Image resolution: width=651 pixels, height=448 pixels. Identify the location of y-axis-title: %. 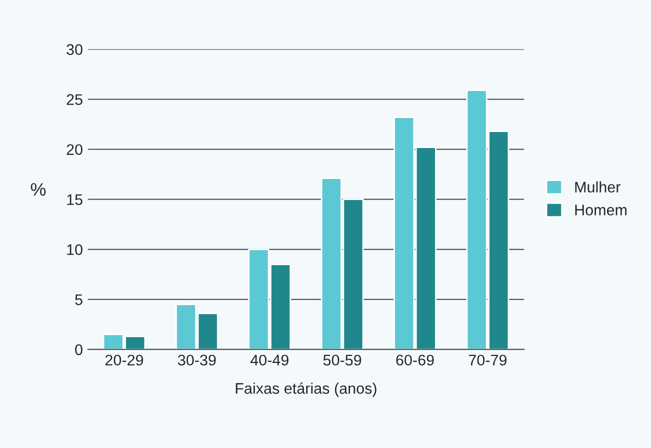
(38, 189).